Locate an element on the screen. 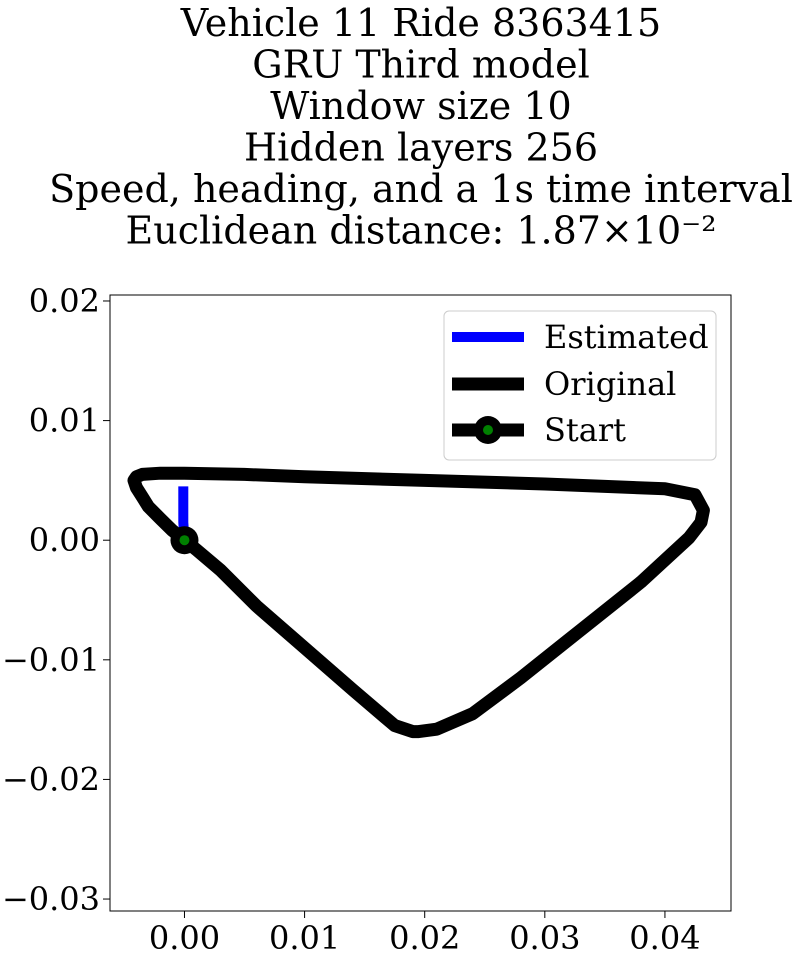 The width and height of the screenshot is (795, 958). legend-box is located at coordinates (580, 385).